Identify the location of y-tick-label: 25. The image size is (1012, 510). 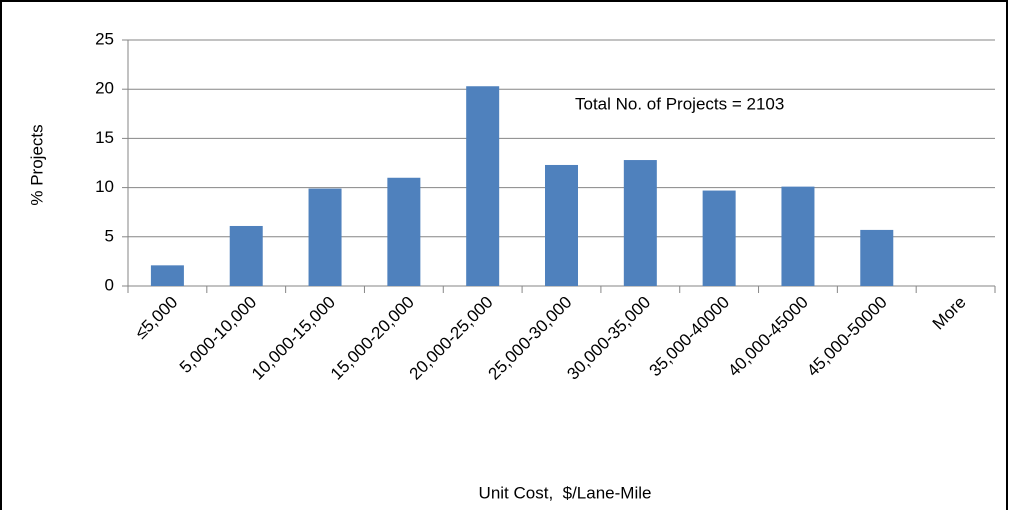
(104, 38).